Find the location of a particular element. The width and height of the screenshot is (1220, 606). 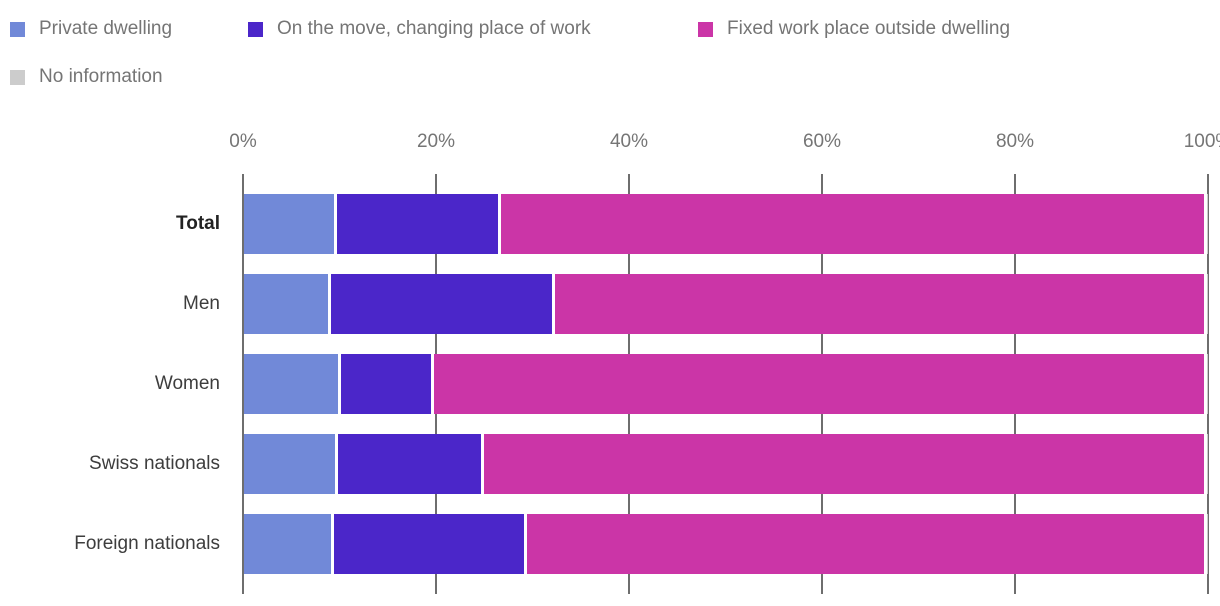

legend-item-no-information: No information is located at coordinates (86, 77).